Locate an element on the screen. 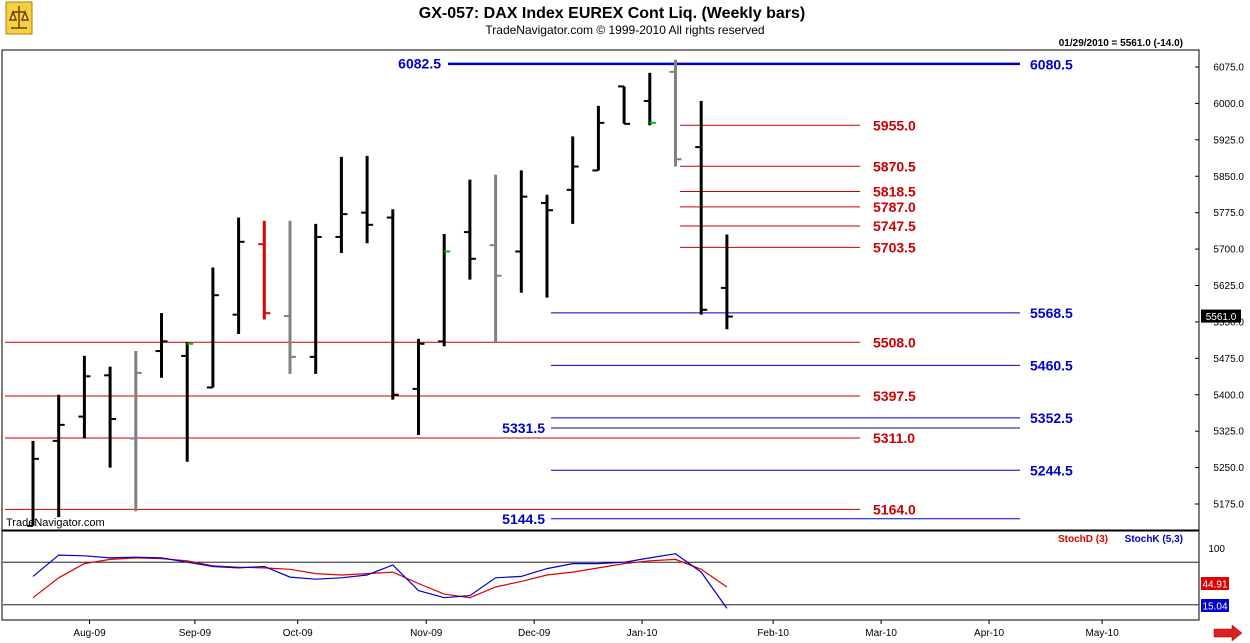 Image resolution: width=1250 pixels, height=643 pixels. price-tick-label: 5700.0 is located at coordinates (1228, 250).